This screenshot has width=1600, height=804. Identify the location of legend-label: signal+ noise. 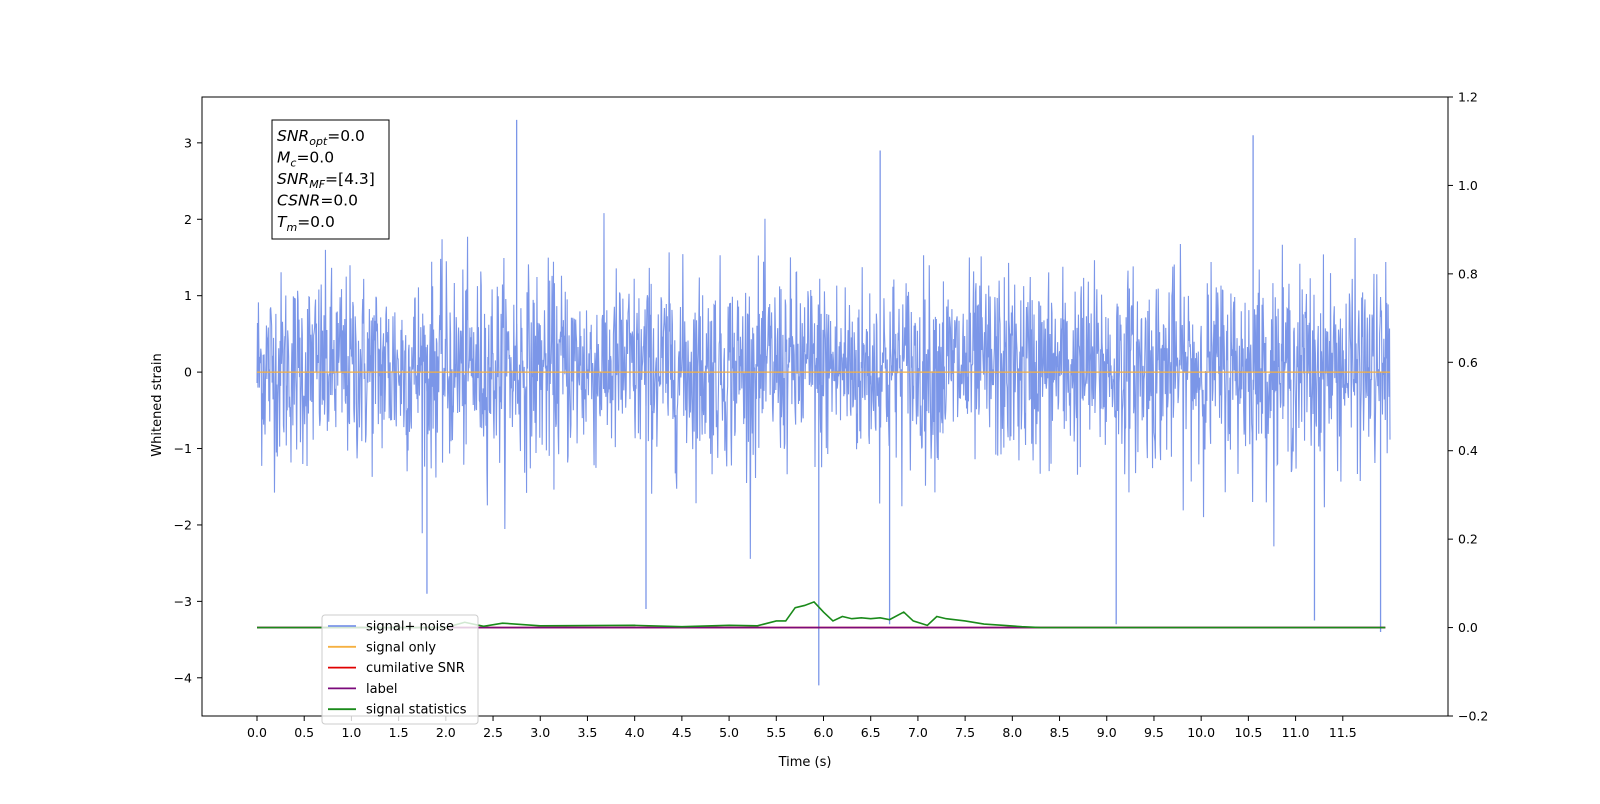
(410, 627).